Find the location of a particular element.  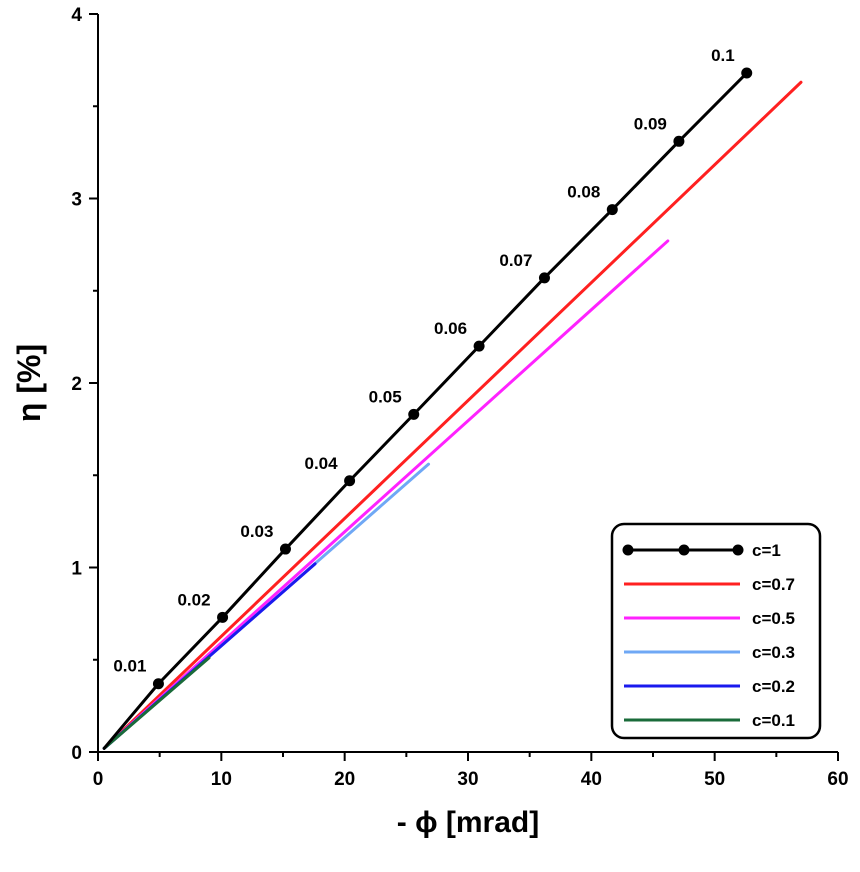

x-tick-label: 20 is located at coordinates (344, 779).